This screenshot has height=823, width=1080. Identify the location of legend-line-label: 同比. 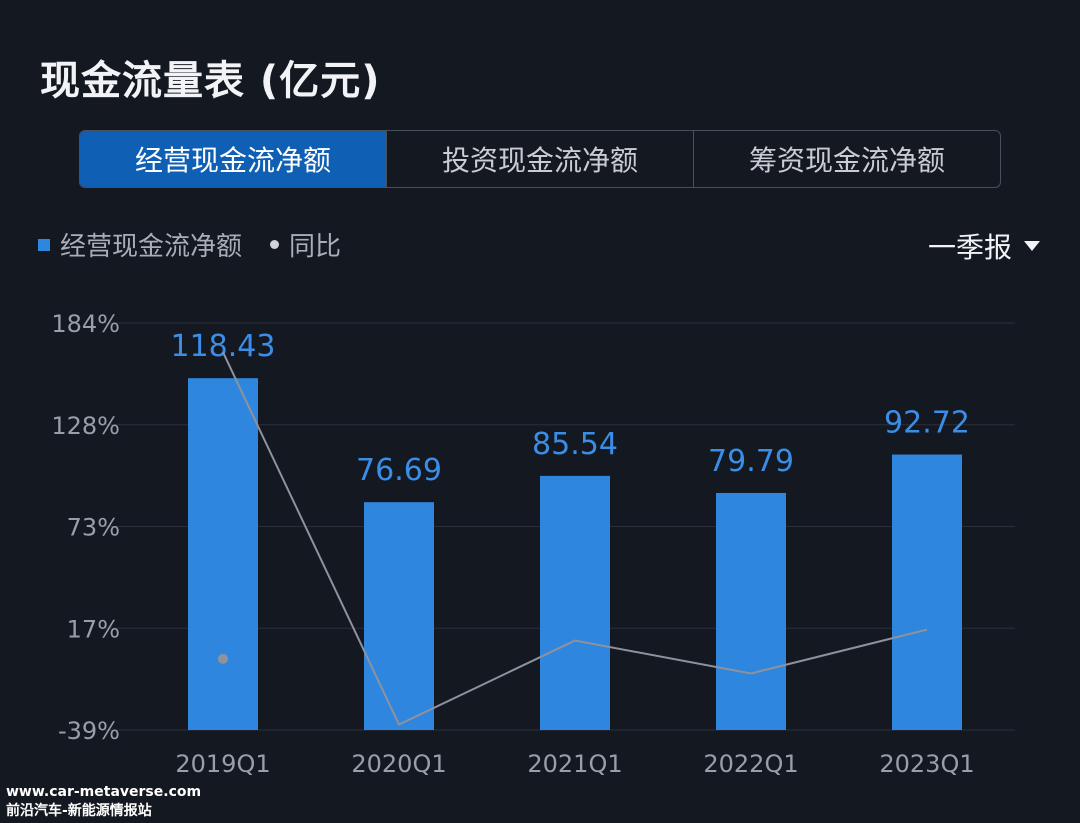
(315, 247).